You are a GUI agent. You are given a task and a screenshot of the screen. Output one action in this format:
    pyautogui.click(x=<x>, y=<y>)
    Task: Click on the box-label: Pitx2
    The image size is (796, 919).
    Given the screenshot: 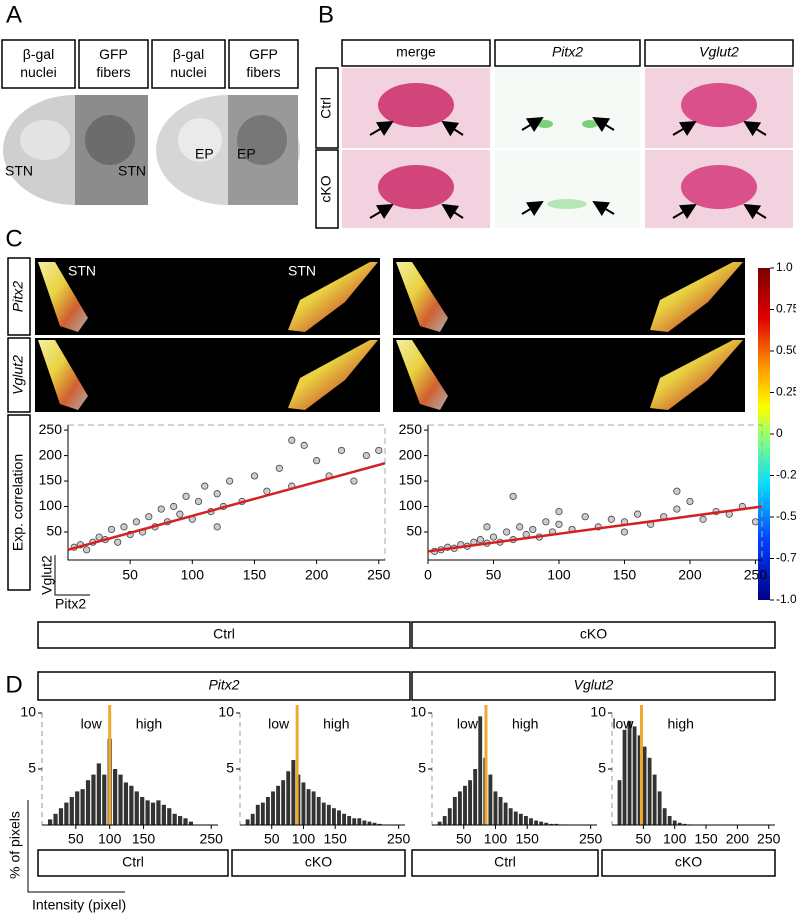 What is the action you would take?
    pyautogui.click(x=223, y=685)
    